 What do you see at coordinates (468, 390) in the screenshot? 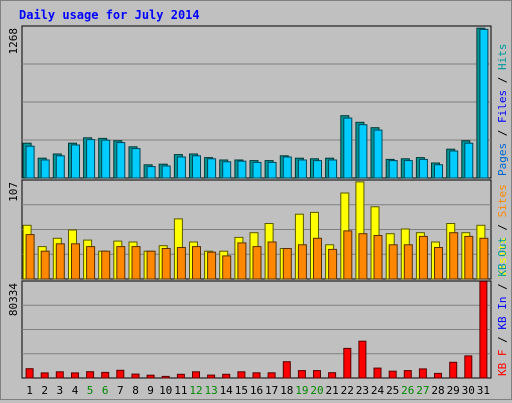
I see `x-tick-label-30: 30` at bounding box center [468, 390].